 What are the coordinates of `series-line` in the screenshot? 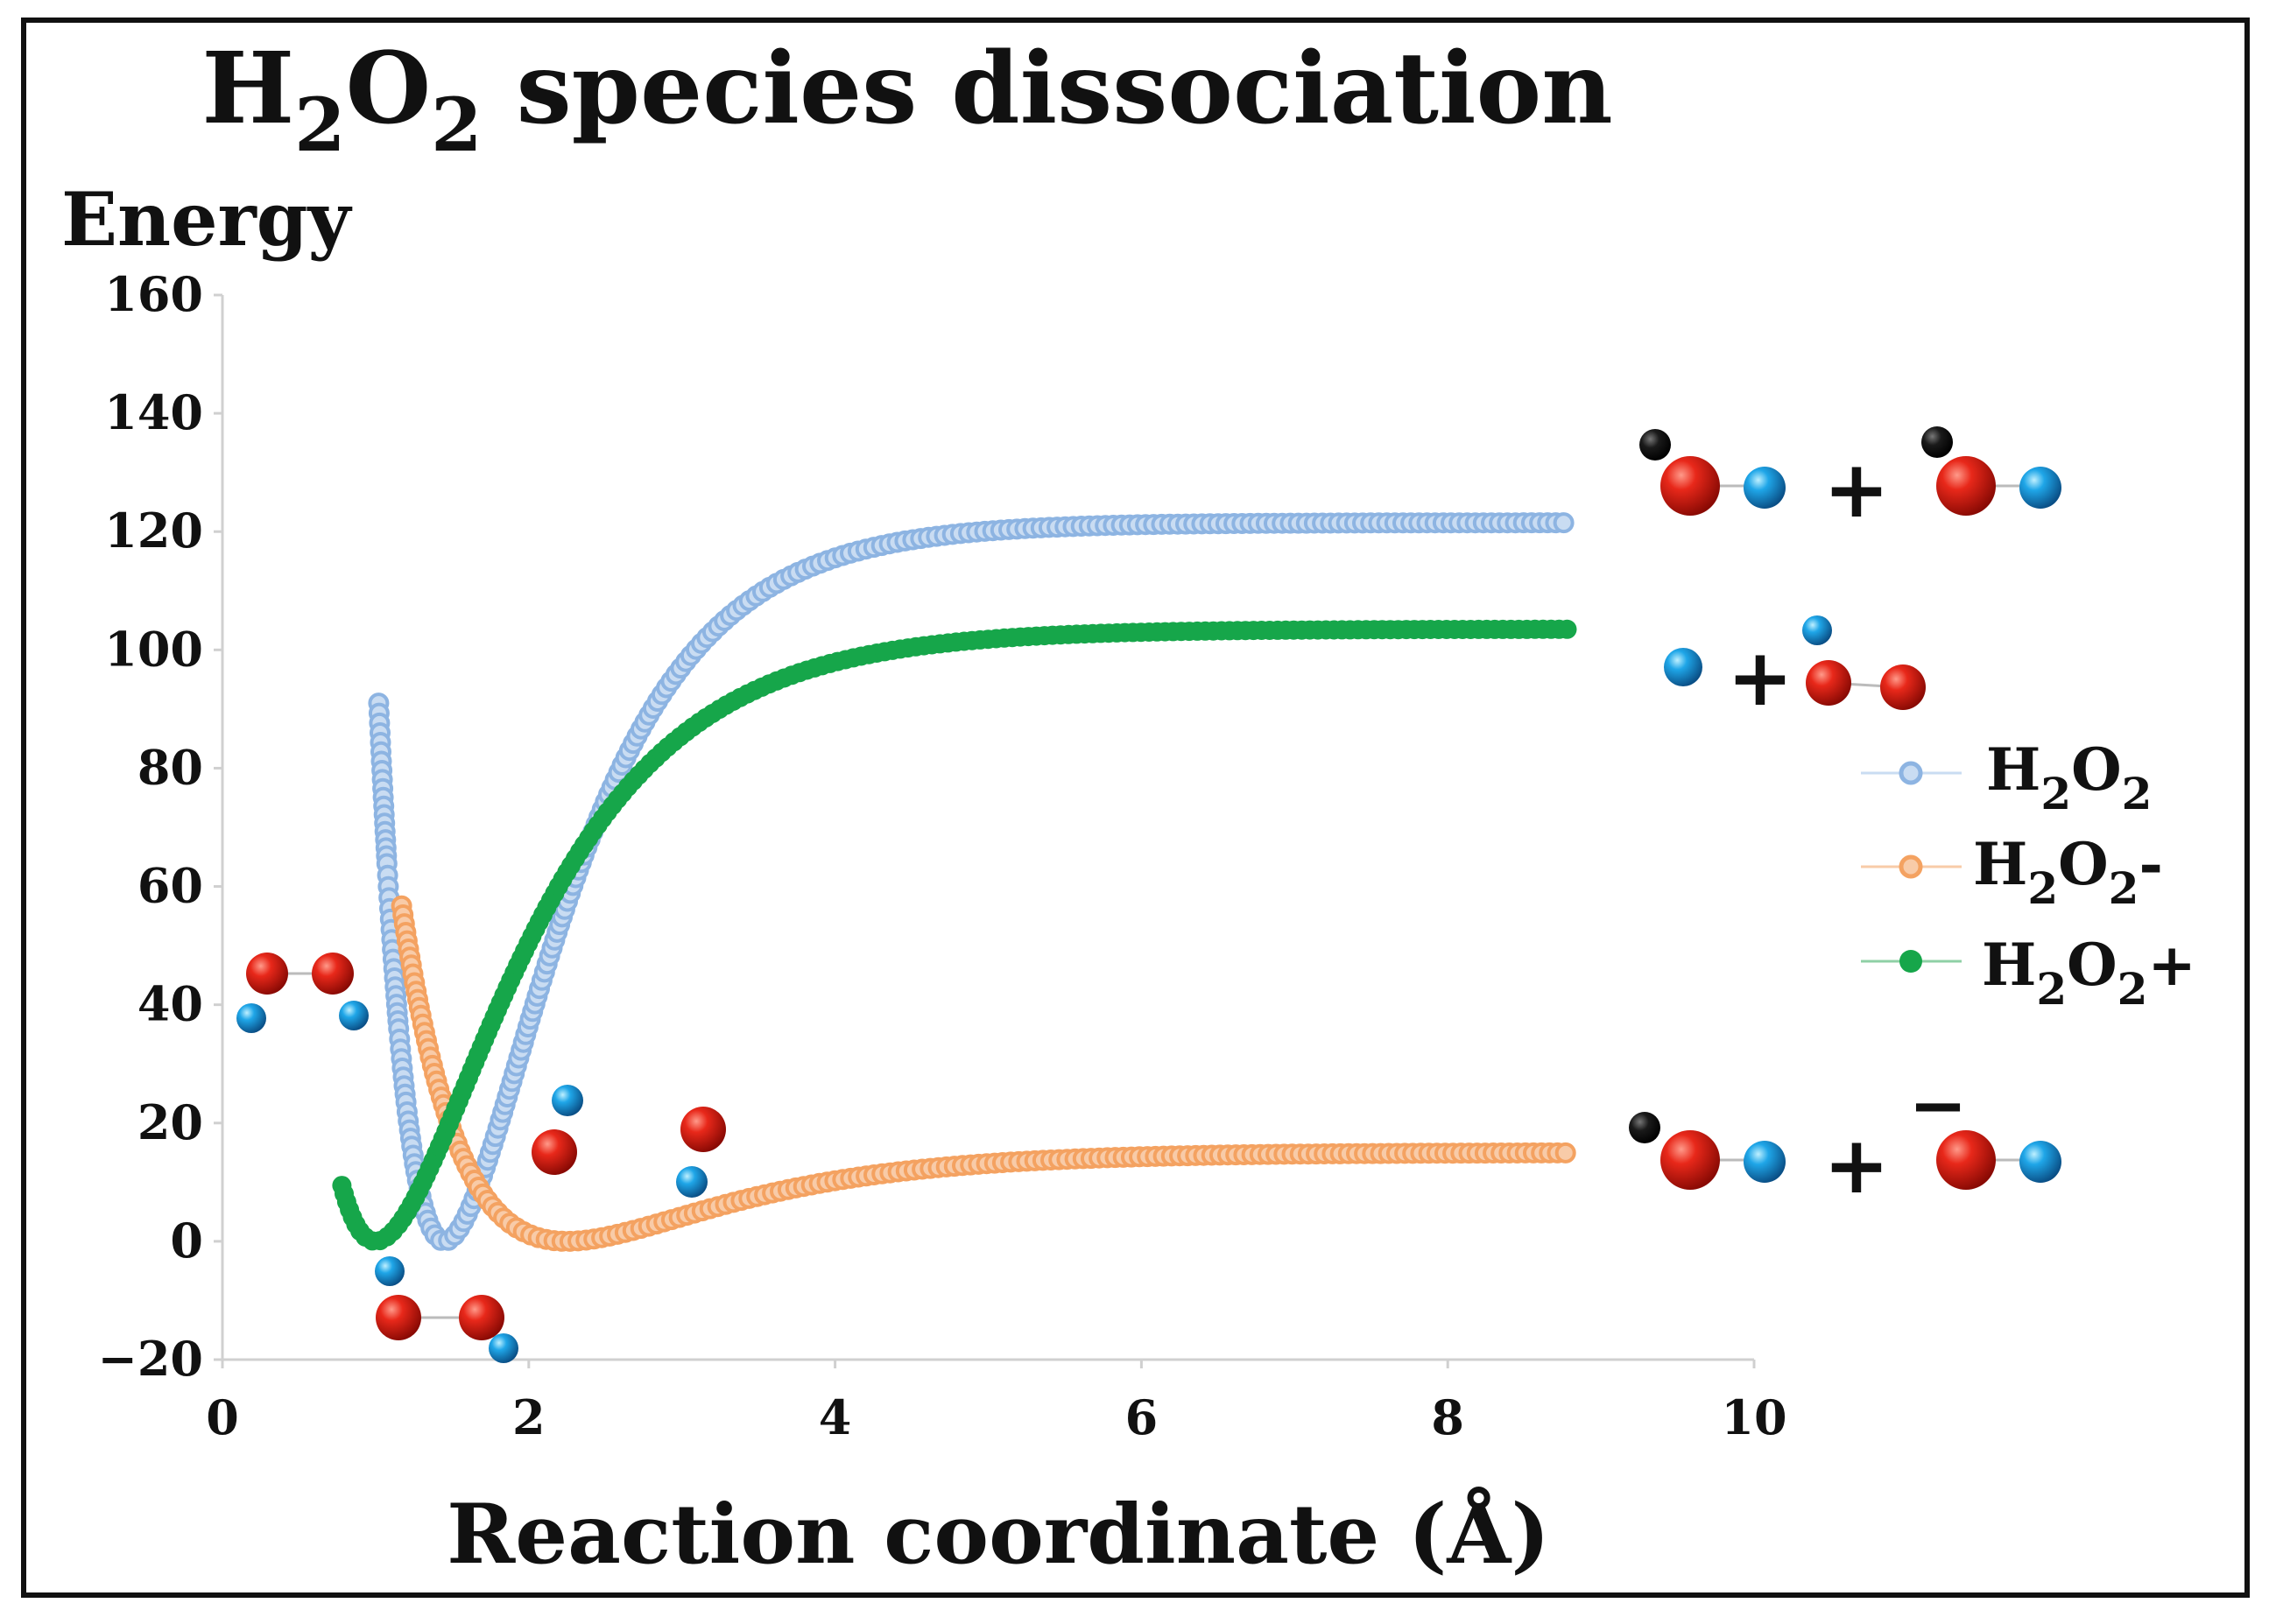 It's located at (983, 1074).